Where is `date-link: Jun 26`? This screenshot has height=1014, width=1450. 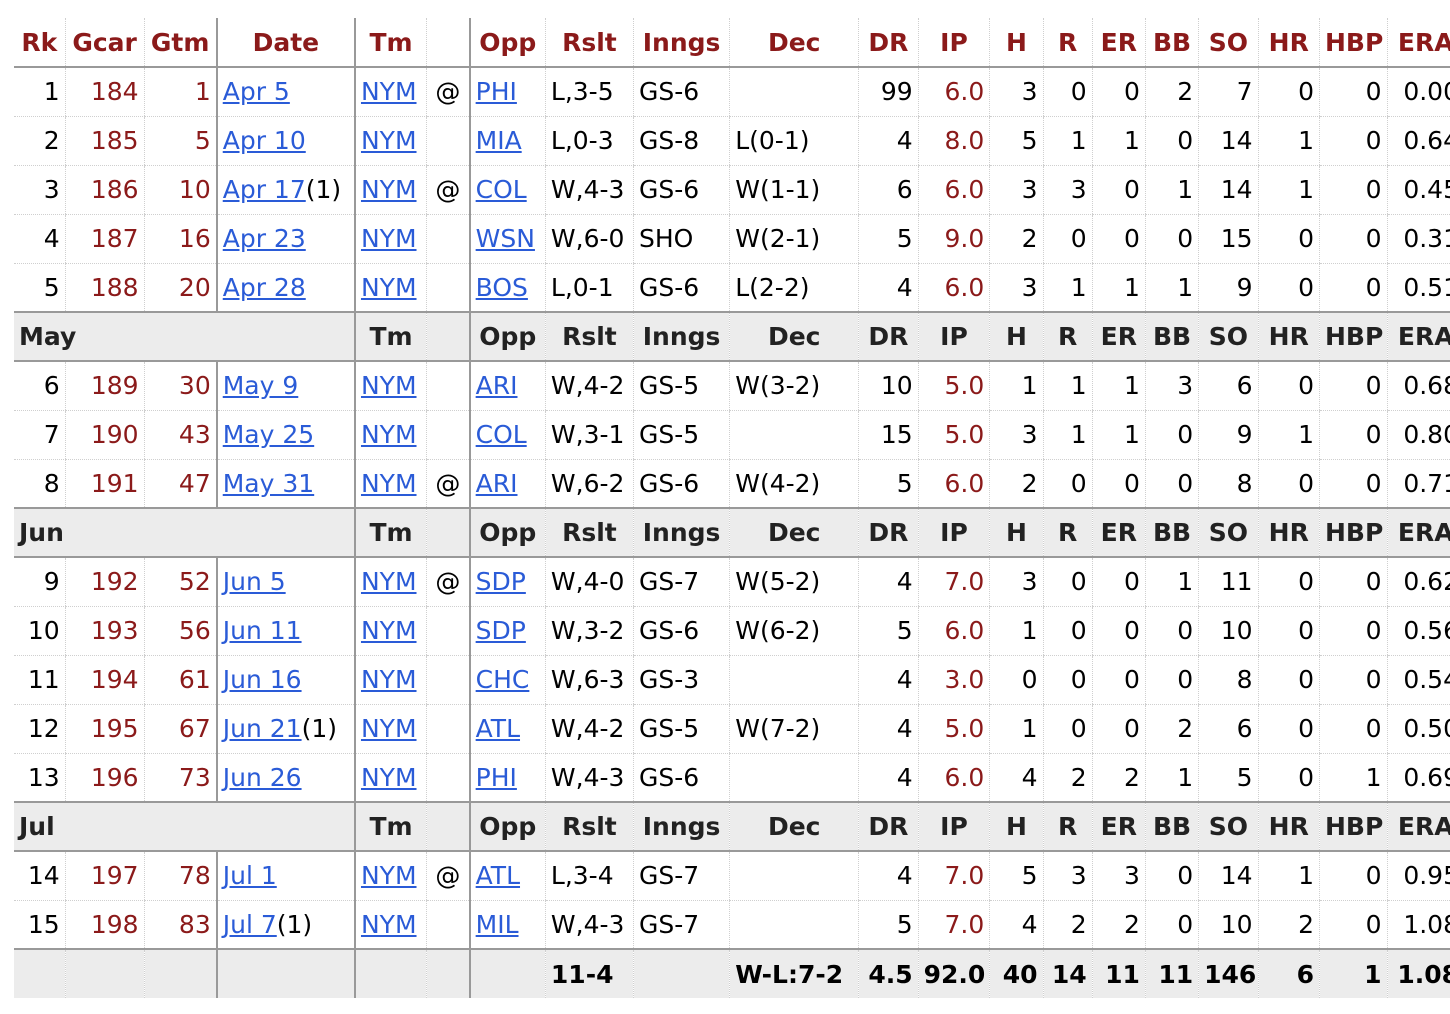 date-link: Jun 26 is located at coordinates (262, 777).